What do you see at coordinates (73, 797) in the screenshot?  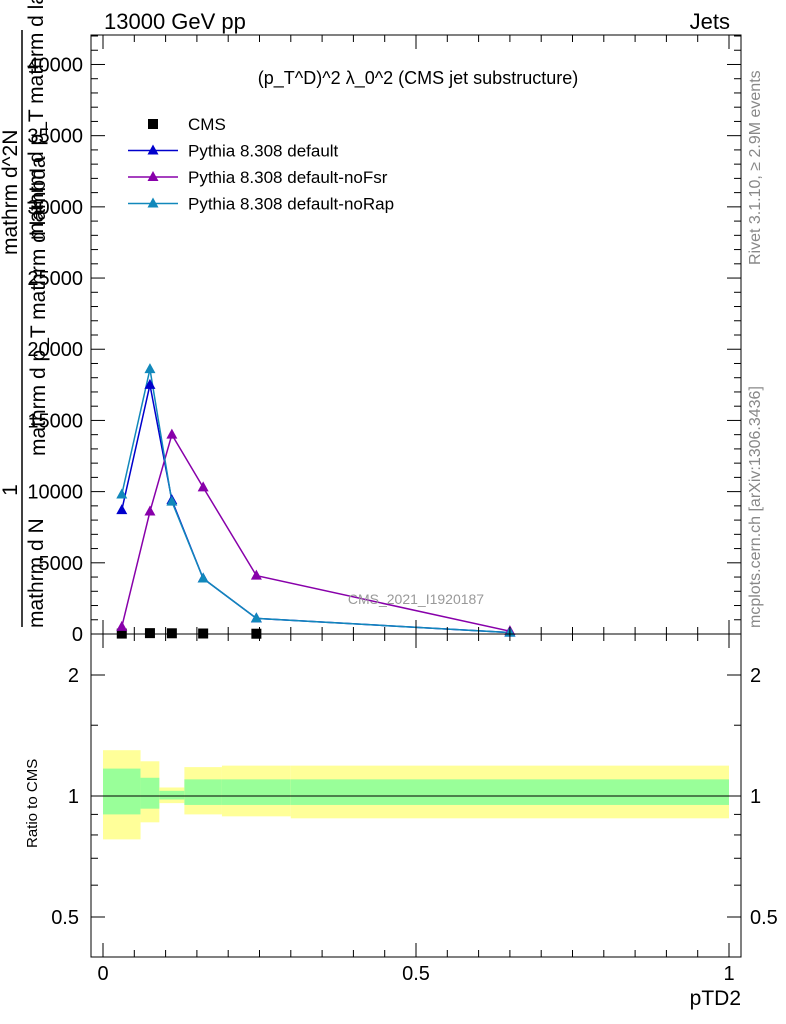 I see `ratio-y-tick-label-left: 1` at bounding box center [73, 797].